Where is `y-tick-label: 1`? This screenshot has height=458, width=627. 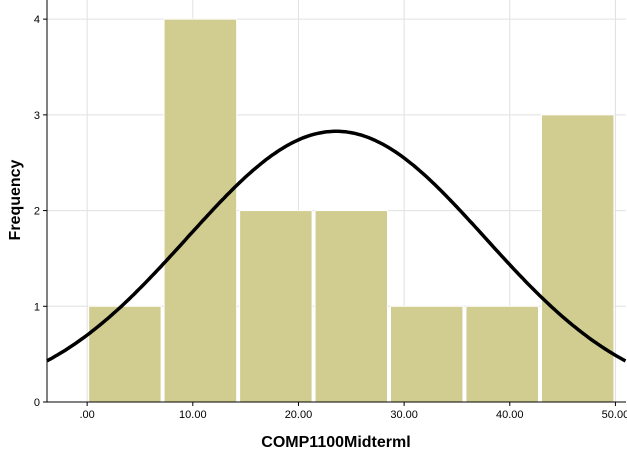 y-tick-label: 1 is located at coordinates (37, 307).